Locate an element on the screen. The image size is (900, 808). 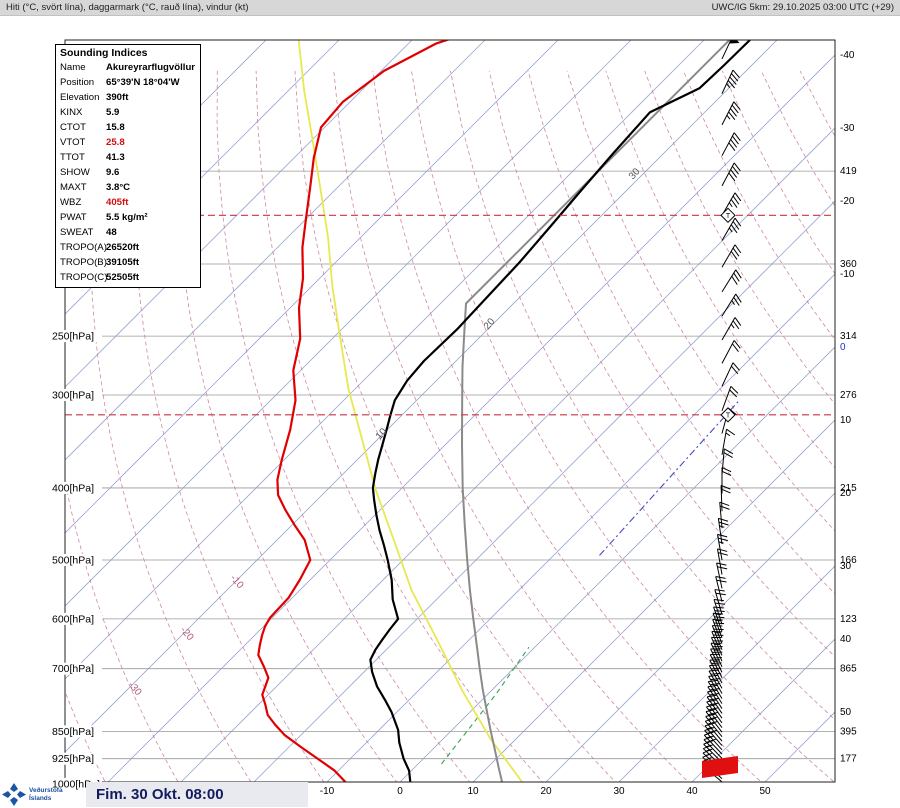
sounding-index-row: TROPO(C) 52505ft is located at coordinates (128, 277).